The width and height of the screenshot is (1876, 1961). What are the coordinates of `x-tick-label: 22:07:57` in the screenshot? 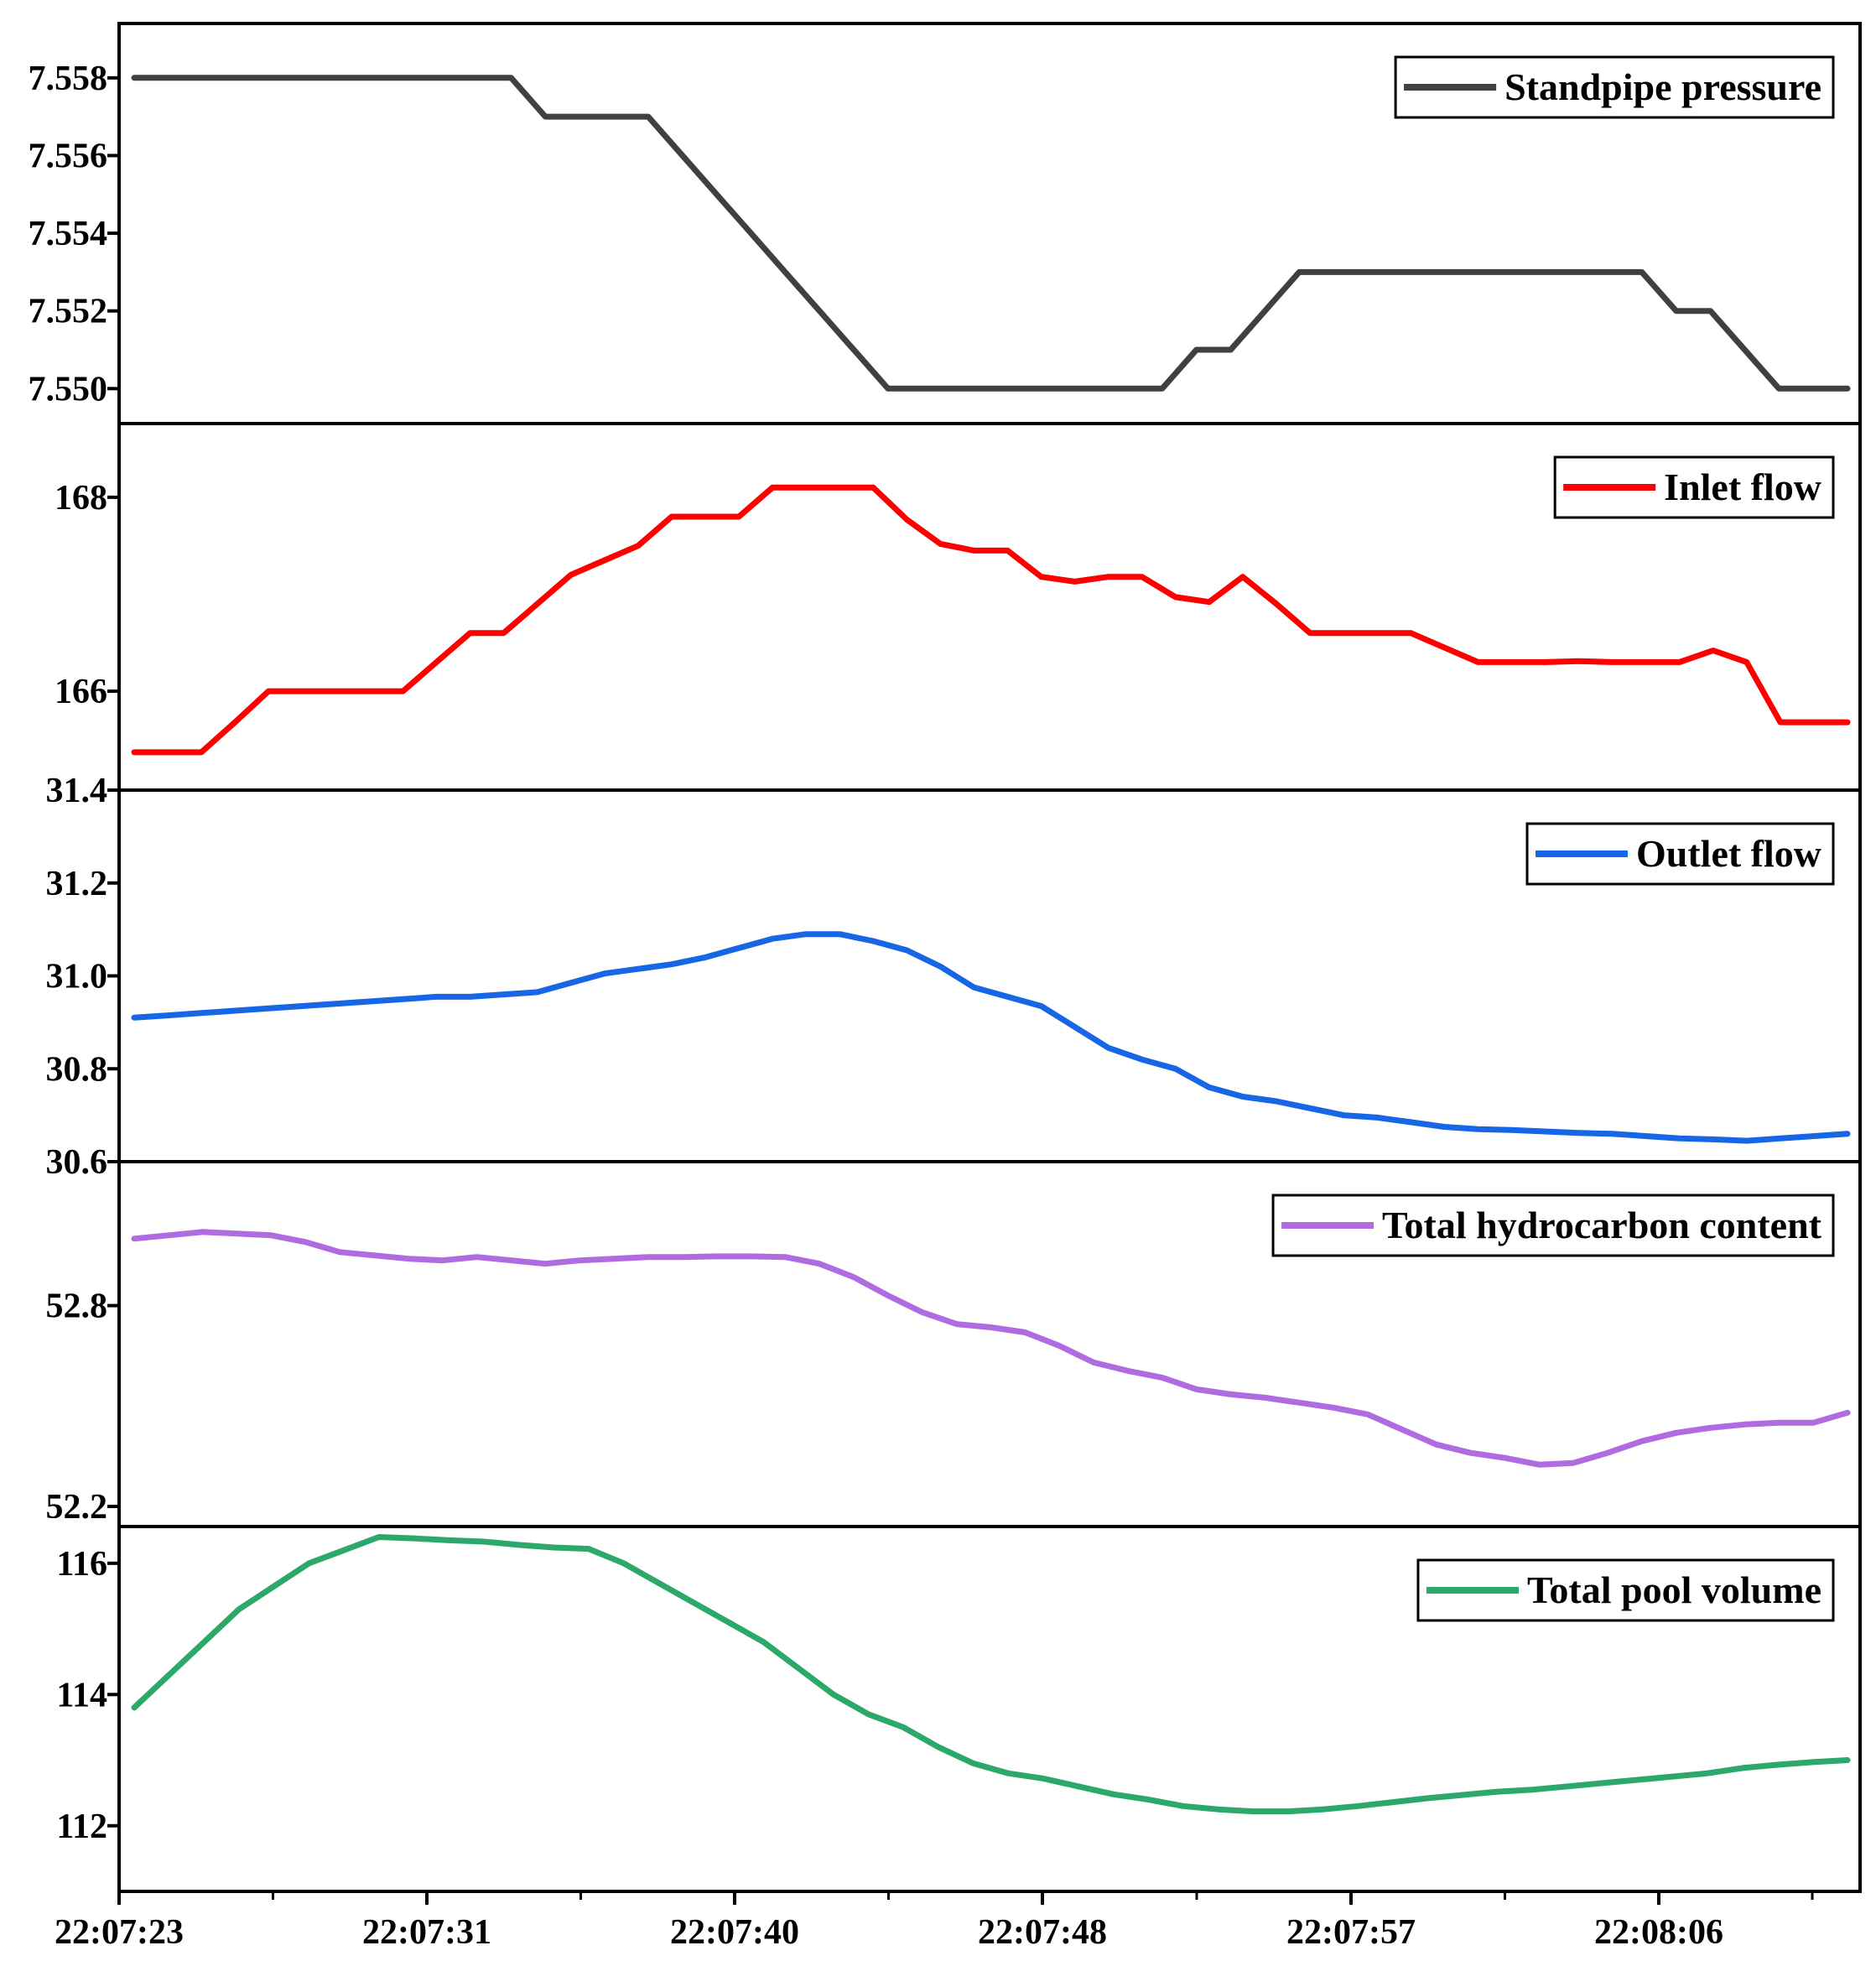 It's located at (1351, 1933).